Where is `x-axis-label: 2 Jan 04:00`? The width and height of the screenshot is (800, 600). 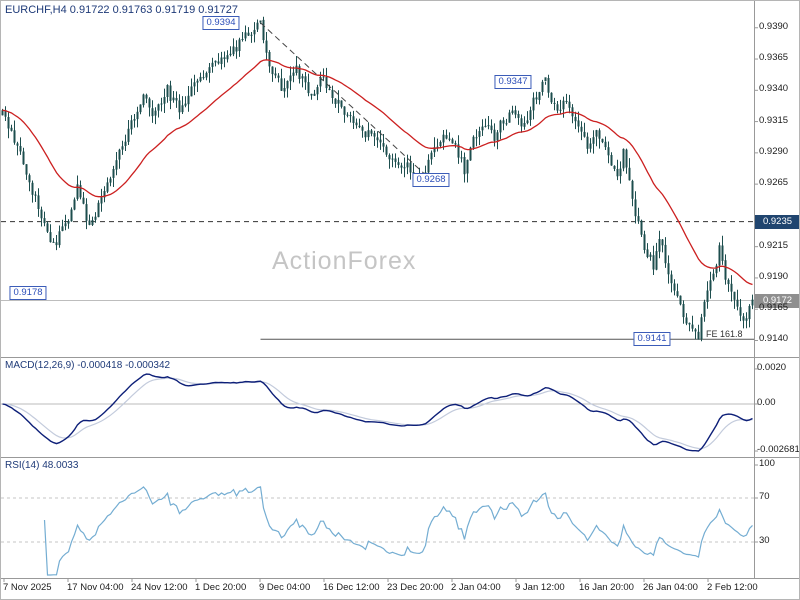 x-axis-label: 2 Jan 04:00 is located at coordinates (476, 587).